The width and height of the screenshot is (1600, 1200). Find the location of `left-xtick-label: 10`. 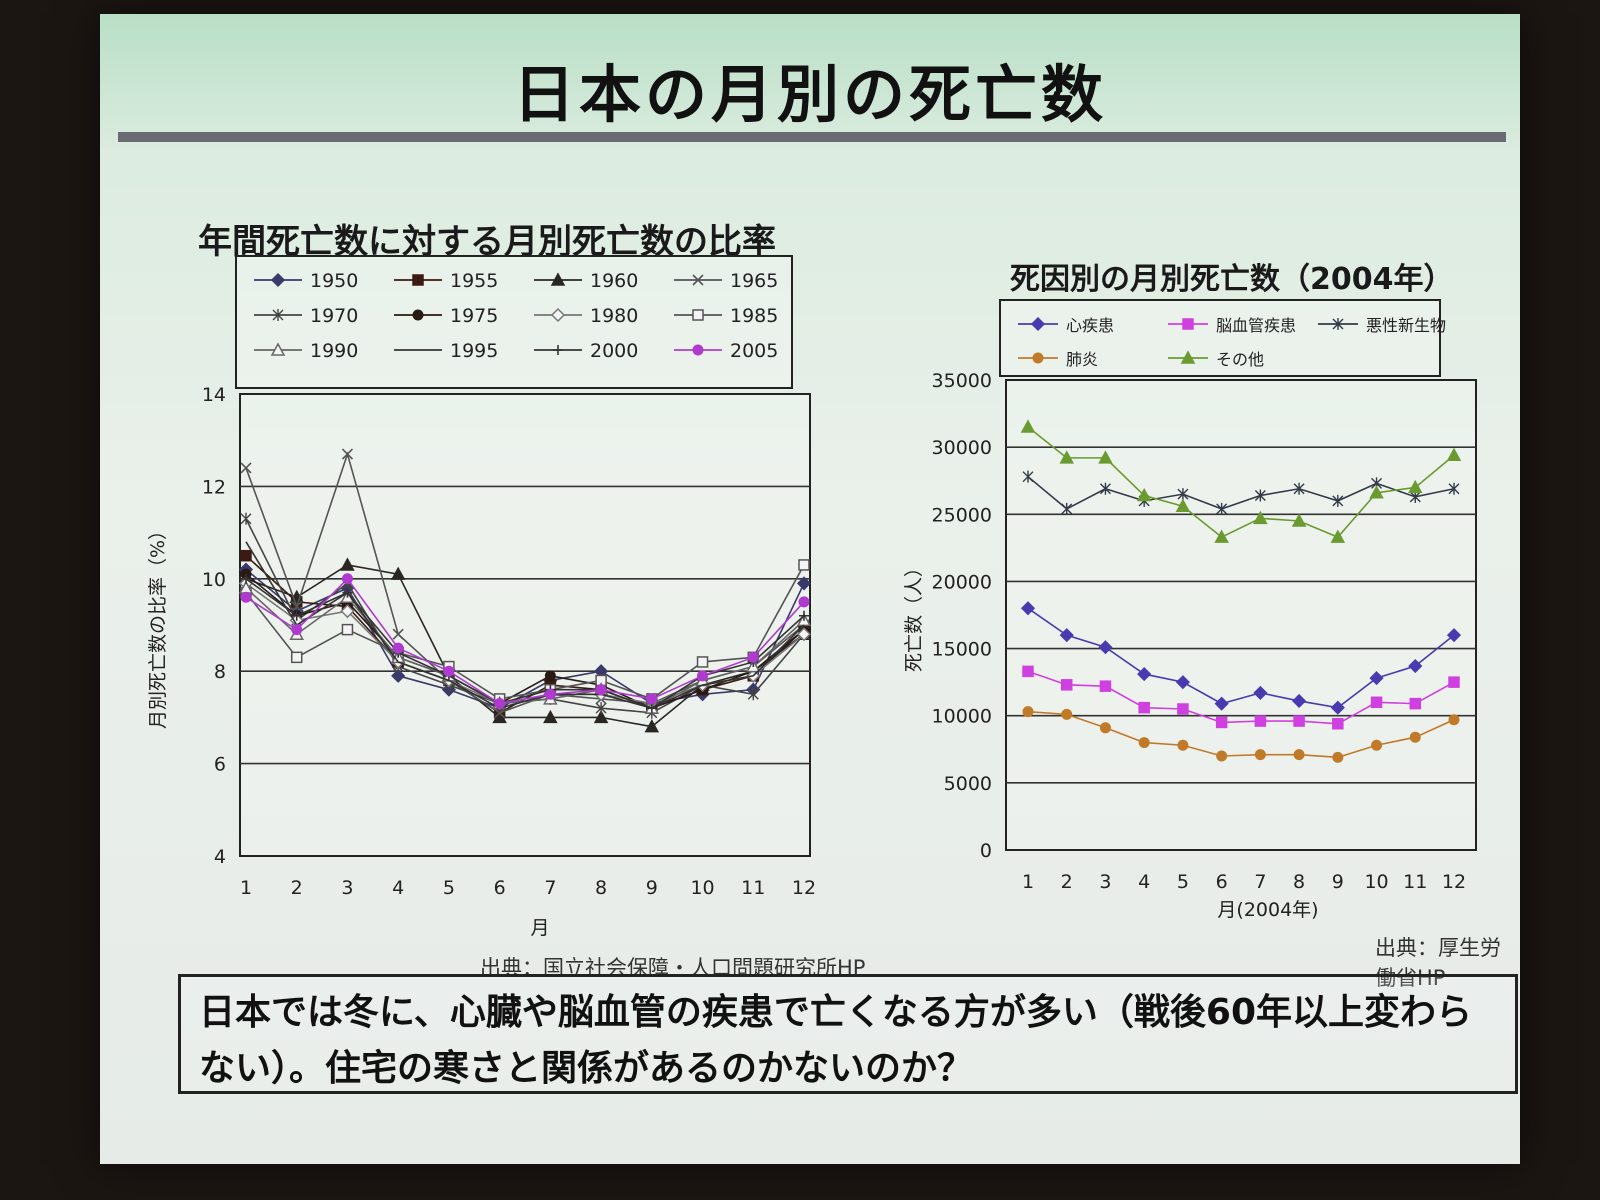

left-xtick-label: 10 is located at coordinates (702, 888).